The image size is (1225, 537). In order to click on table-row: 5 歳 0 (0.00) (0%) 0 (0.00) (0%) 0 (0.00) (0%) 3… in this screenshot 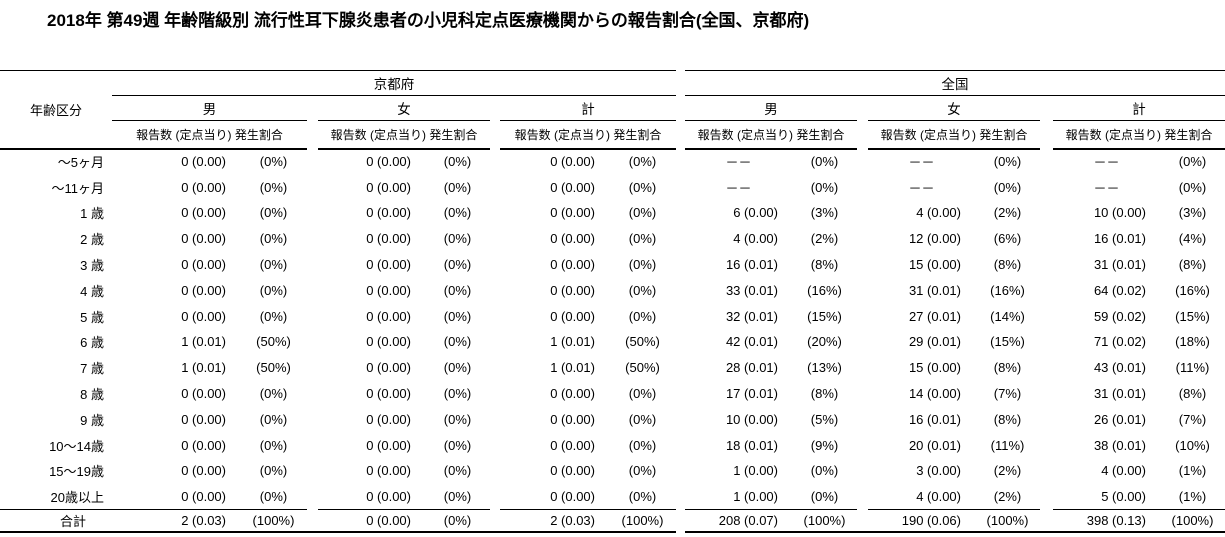, I will do `click(612, 316)`.